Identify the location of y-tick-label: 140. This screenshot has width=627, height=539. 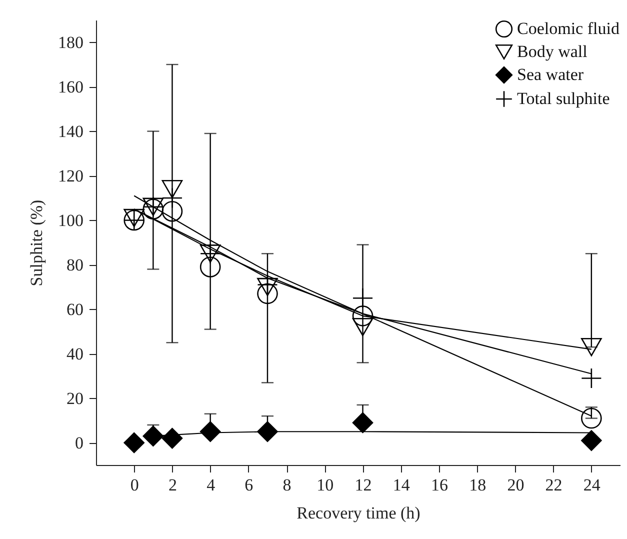
(71, 131).